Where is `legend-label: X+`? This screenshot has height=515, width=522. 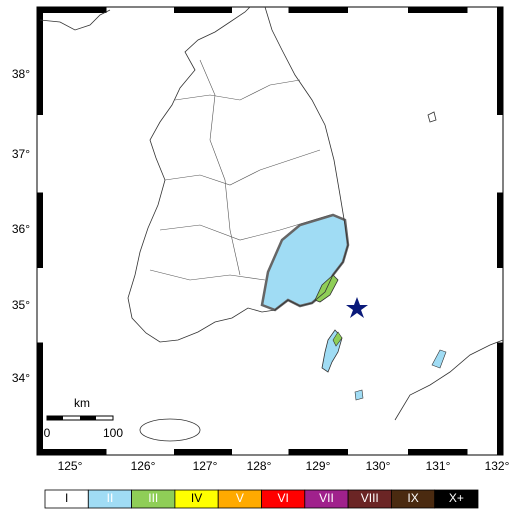
legend-label: X+ is located at coordinates (456, 498).